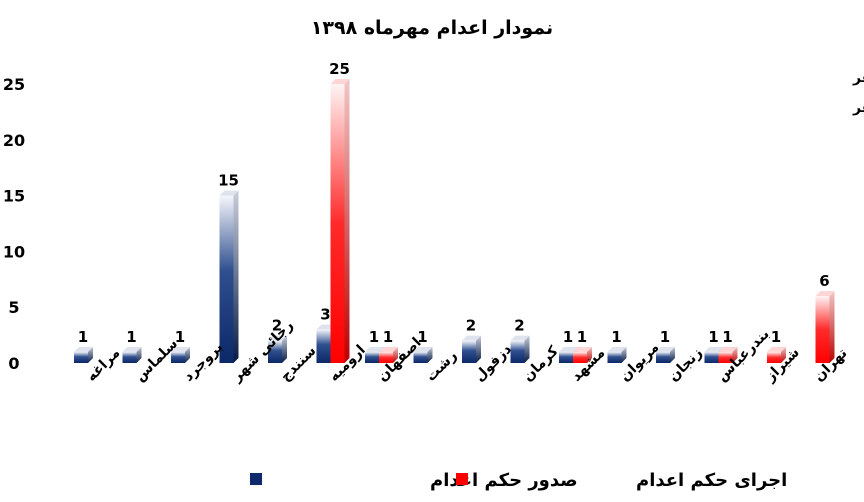 This screenshot has width=864, height=502. I want to click on legend: صدور حکم اعدام اجرای حکم اعدام, so click(518, 480).